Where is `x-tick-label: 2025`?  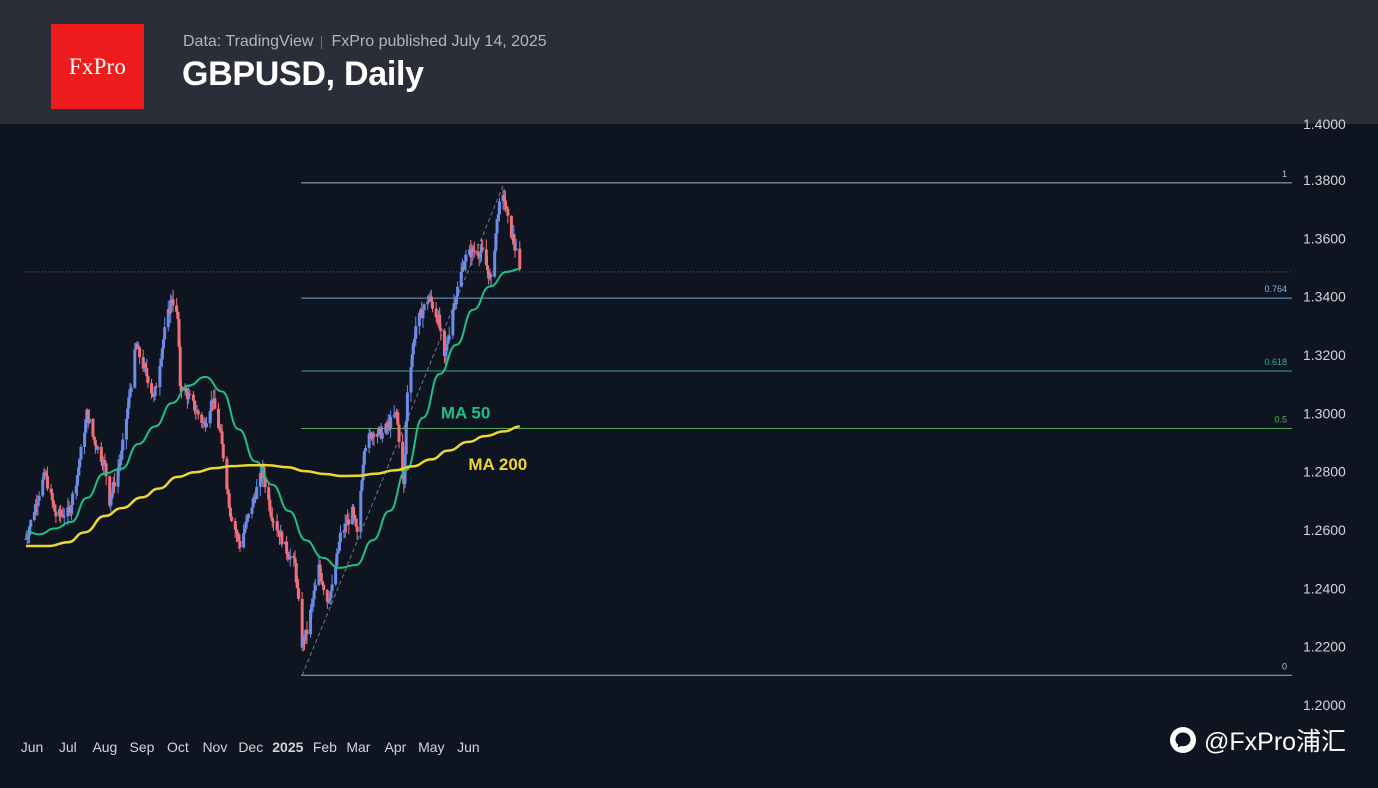
x-tick-label: 2025 is located at coordinates (287, 747).